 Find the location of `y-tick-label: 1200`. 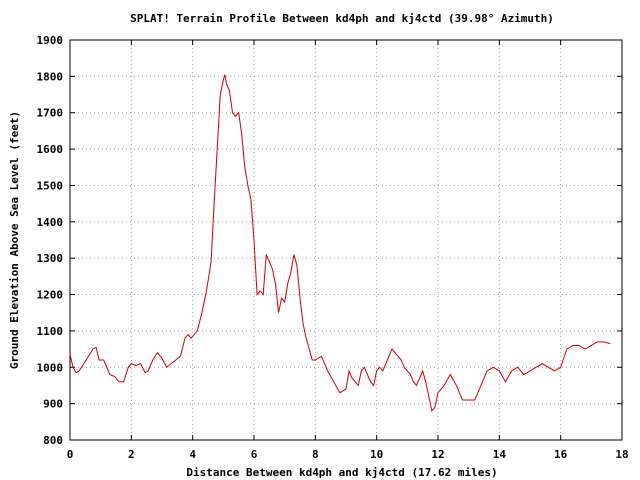

y-tick-label: 1200 is located at coordinates (50, 295).